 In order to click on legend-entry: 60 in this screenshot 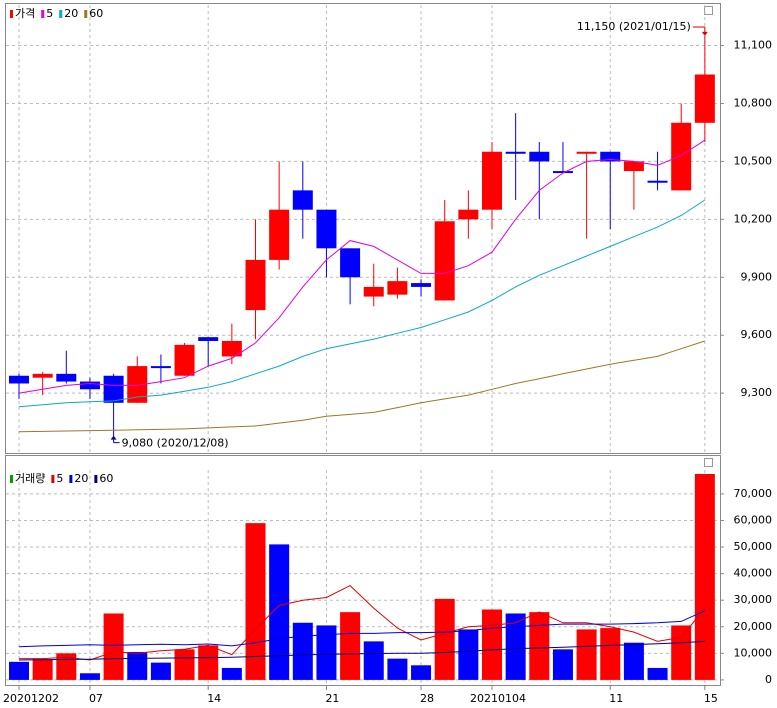, I will do `click(96, 13)`.